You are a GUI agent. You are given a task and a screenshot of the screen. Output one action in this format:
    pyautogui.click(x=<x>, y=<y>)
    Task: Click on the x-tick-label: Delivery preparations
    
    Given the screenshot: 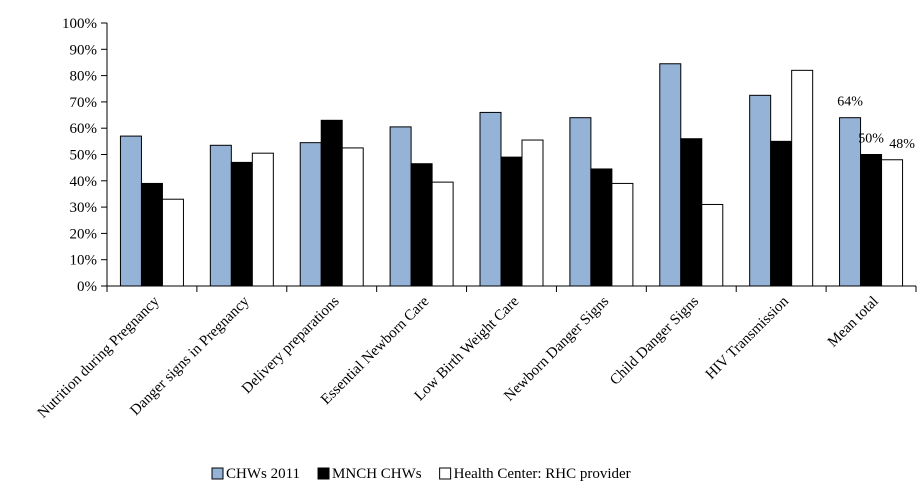 What is the action you would take?
    pyautogui.click(x=291, y=345)
    